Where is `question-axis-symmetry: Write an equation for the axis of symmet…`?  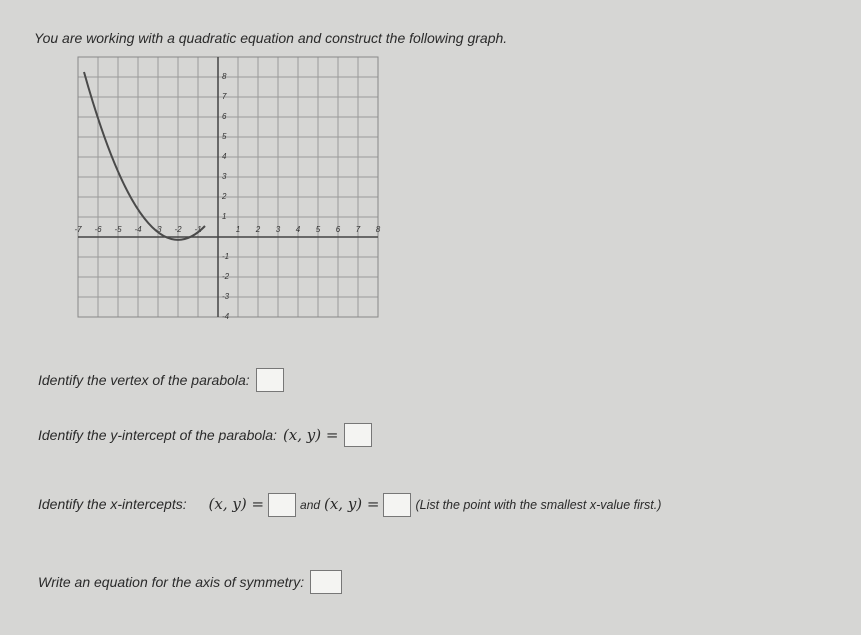
question-axis-symmetry: Write an equation for the axis of symmet… is located at coordinates (190, 582).